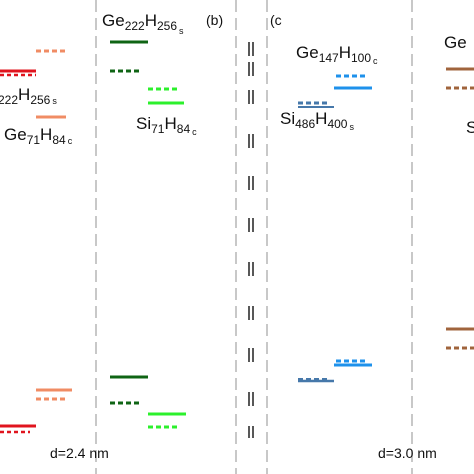 The height and width of the screenshot is (474, 474). Describe the element at coordinates (470, 127) in the screenshot. I see `label-right-si: S` at that location.